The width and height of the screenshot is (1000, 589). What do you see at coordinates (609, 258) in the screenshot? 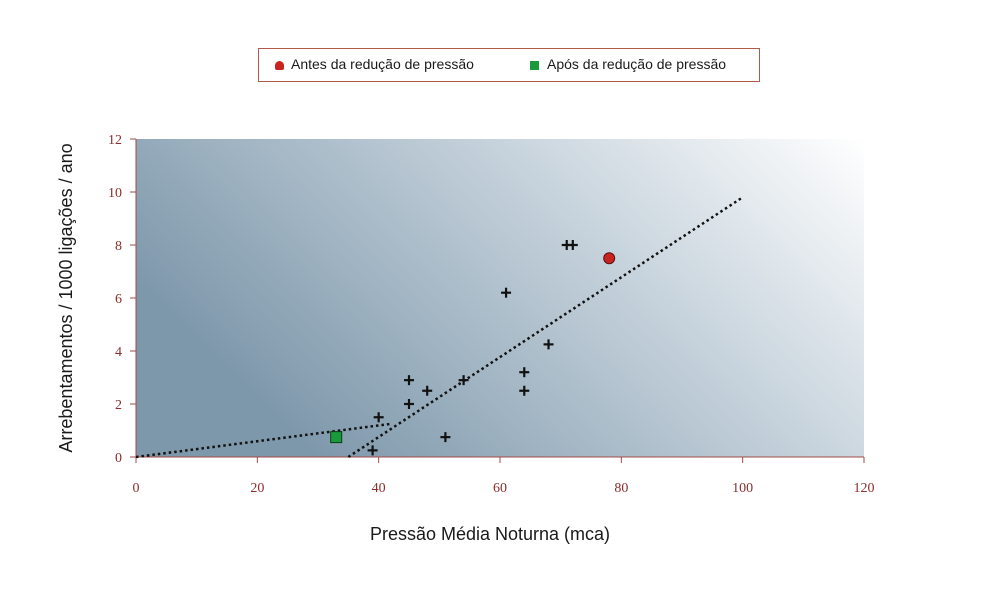
I see `point-before` at bounding box center [609, 258].